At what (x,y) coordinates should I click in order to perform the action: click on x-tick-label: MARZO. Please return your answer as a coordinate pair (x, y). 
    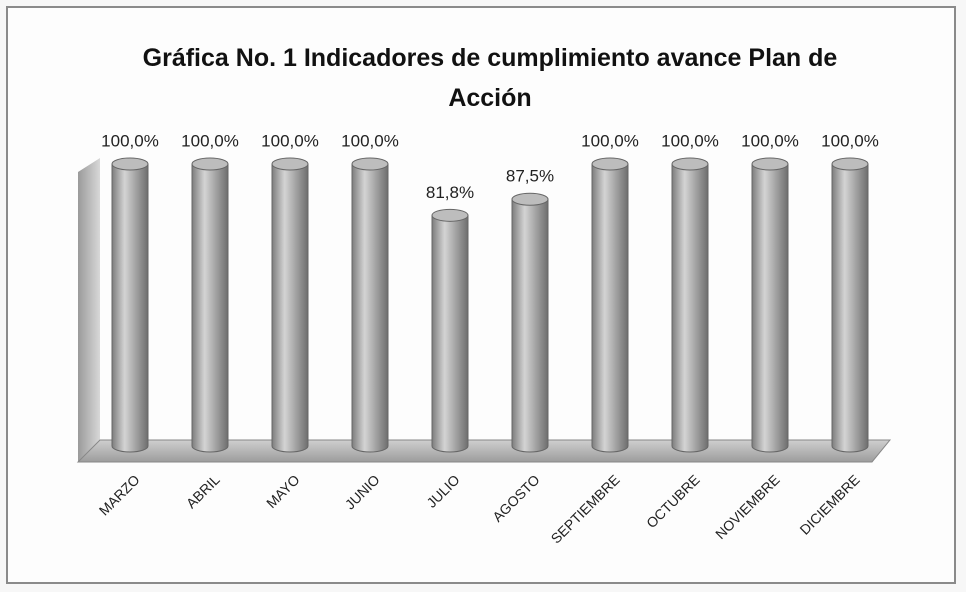
    Looking at the image, I should click on (119, 494).